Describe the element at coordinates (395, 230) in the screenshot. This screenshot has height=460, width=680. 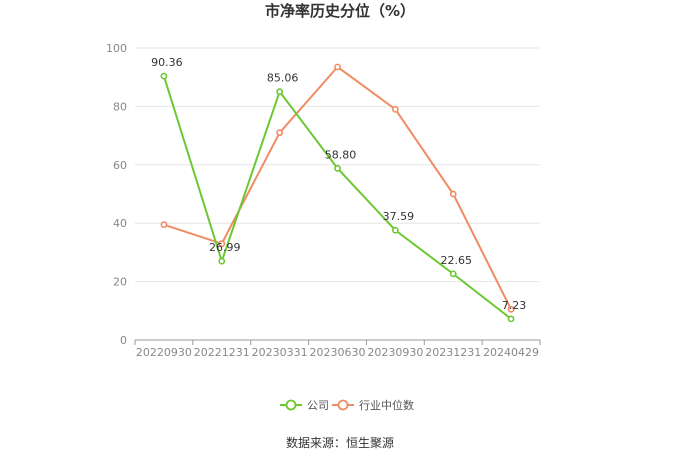
I see `series-point-公司-20230930` at that location.